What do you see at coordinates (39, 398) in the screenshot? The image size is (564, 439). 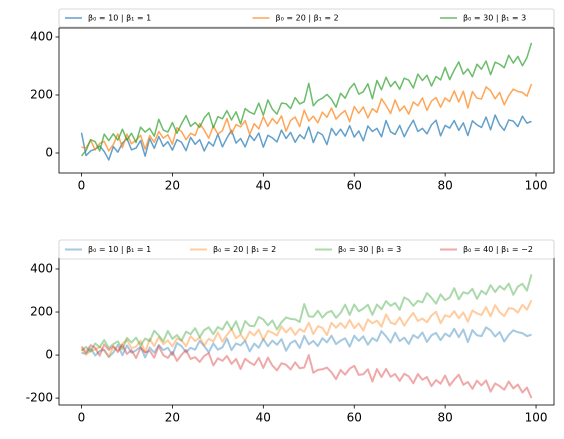 I see `y-tick-label: -200` at bounding box center [39, 398].